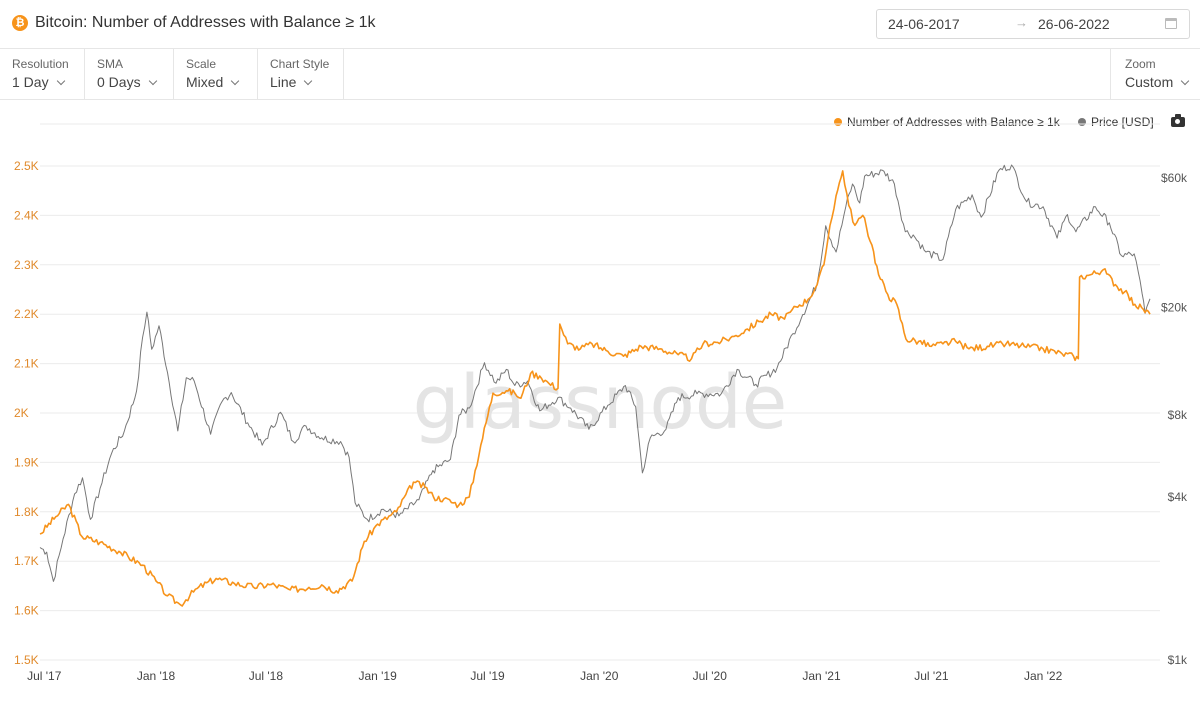  Describe the element at coordinates (26, 166) in the screenshot. I see `y-left-tick-label: 2.5K` at that location.